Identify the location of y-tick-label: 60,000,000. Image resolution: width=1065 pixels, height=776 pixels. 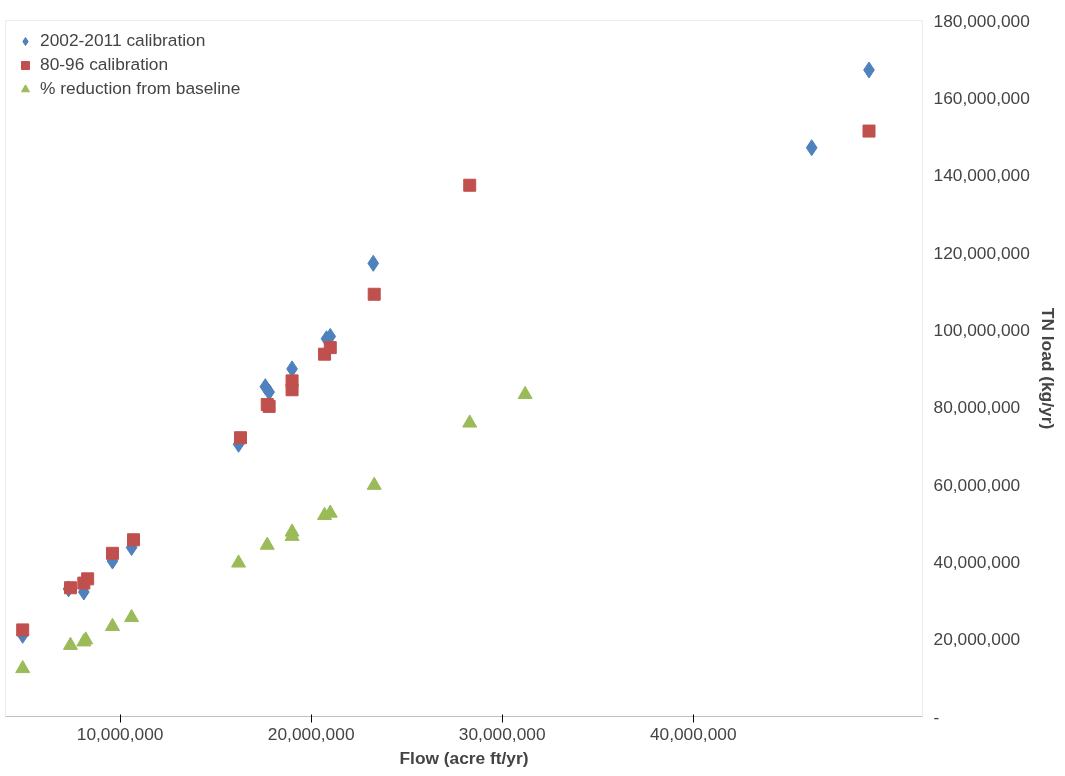
(977, 484).